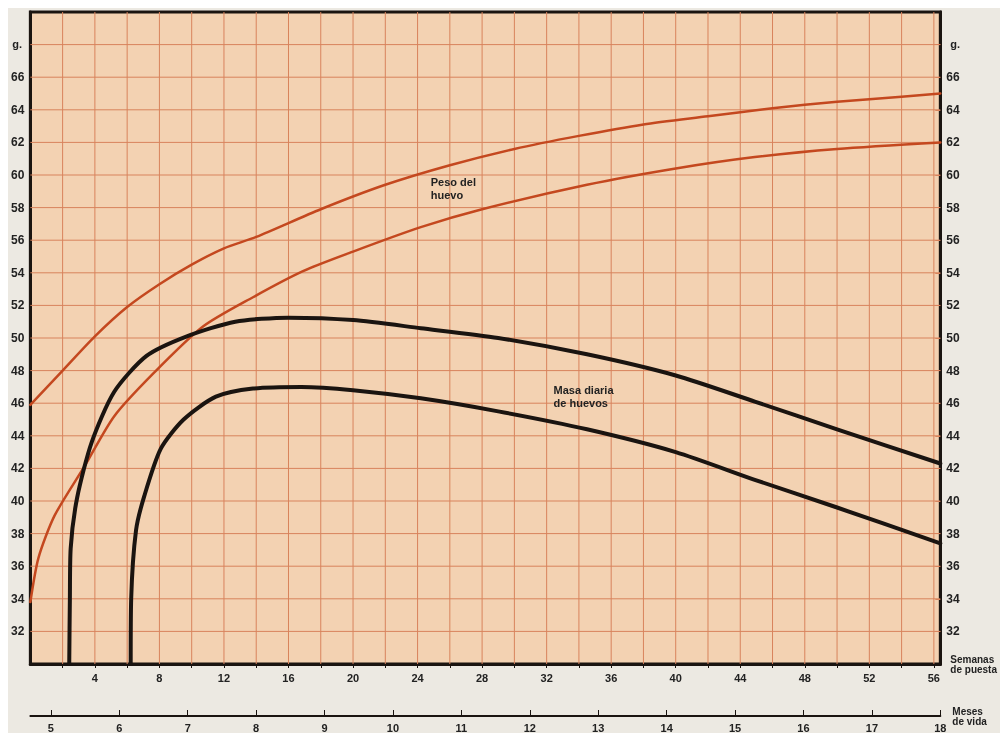 This screenshot has height=741, width=1008. Describe the element at coordinates (324, 727) in the screenshot. I see `x2-tick-label: 9` at that location.